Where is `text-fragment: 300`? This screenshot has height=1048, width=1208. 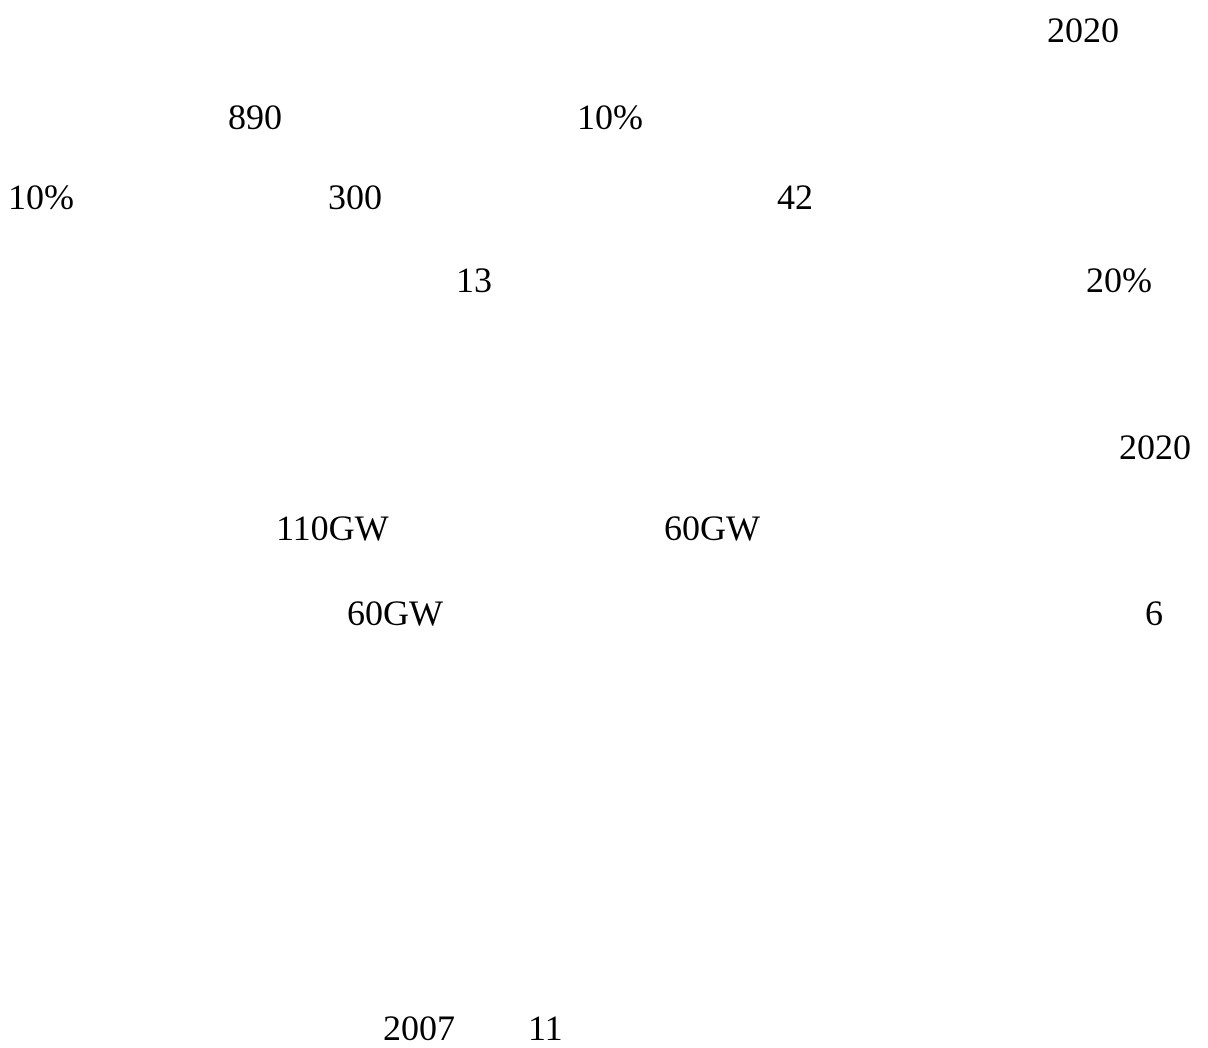 text-fragment: 300 is located at coordinates (355, 197).